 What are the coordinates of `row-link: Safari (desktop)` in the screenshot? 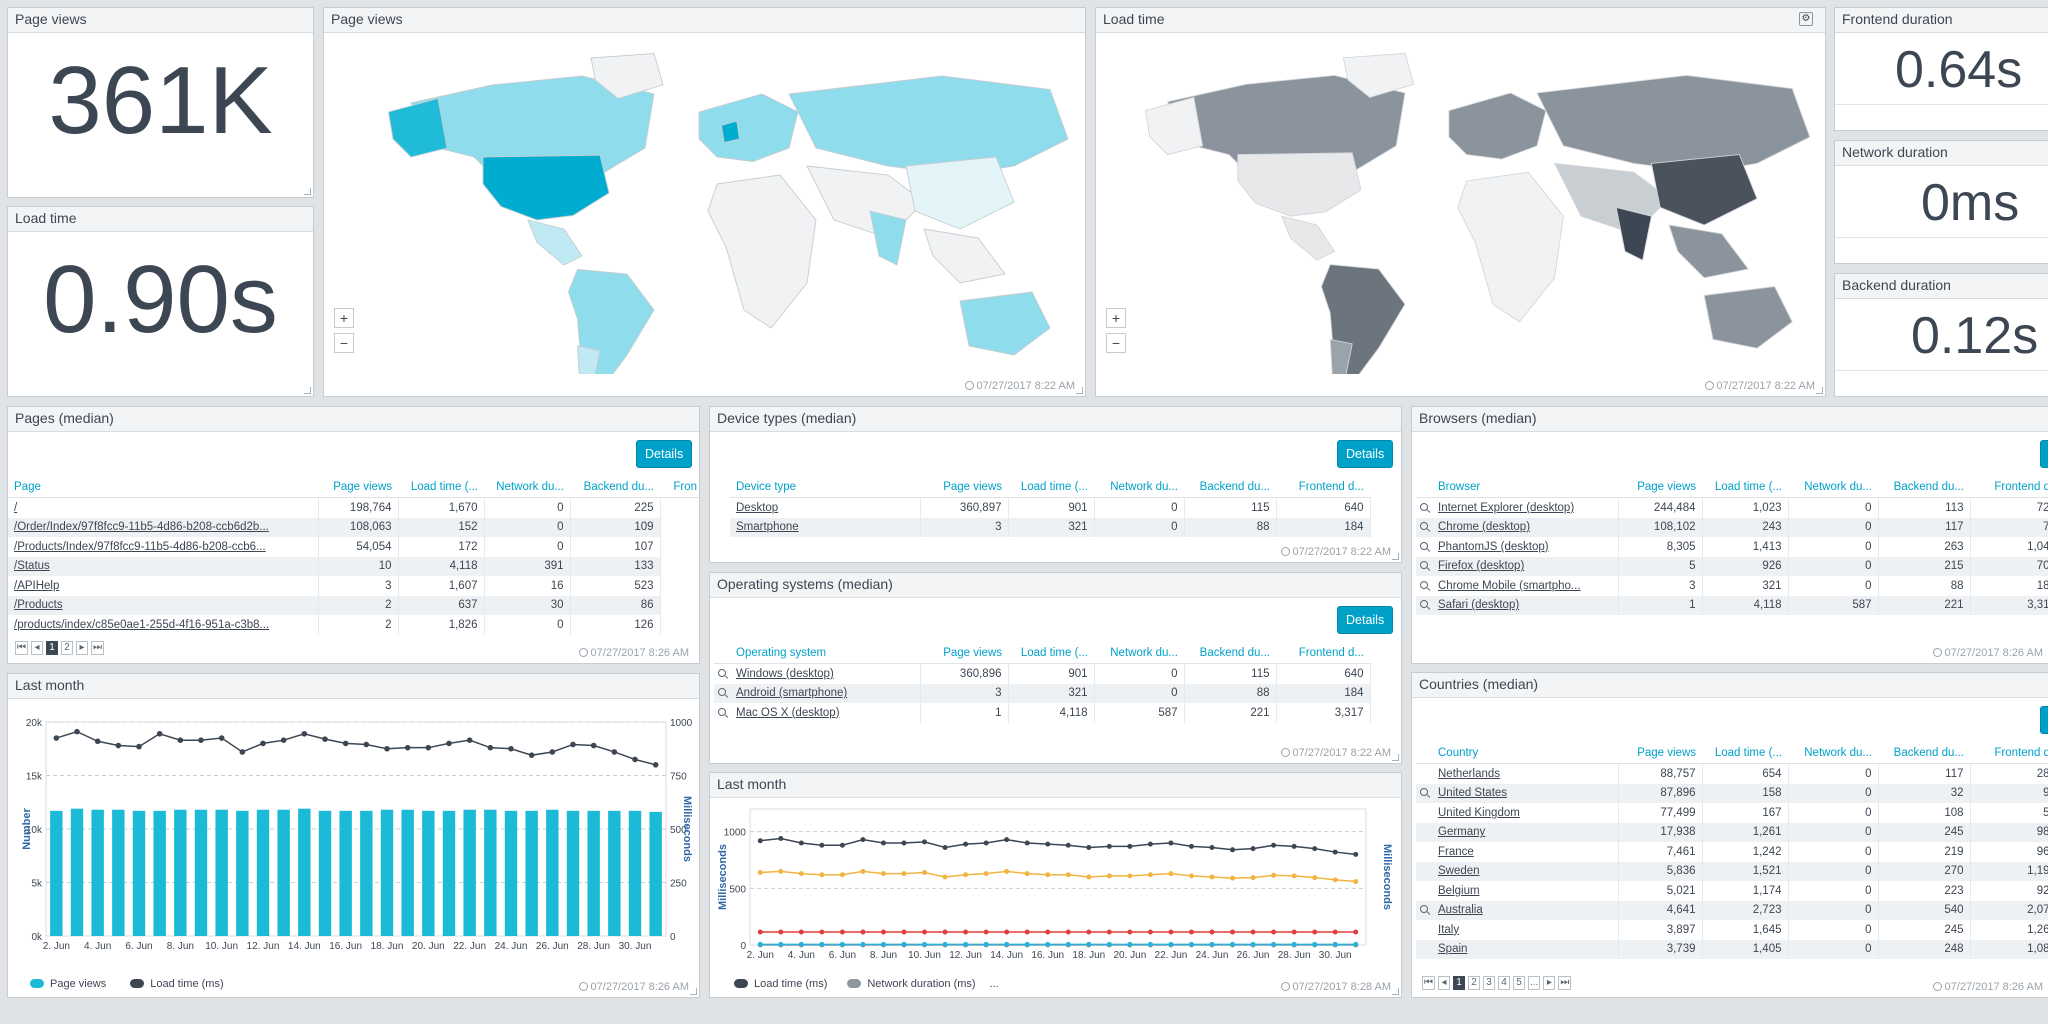 It's located at (1525, 605).